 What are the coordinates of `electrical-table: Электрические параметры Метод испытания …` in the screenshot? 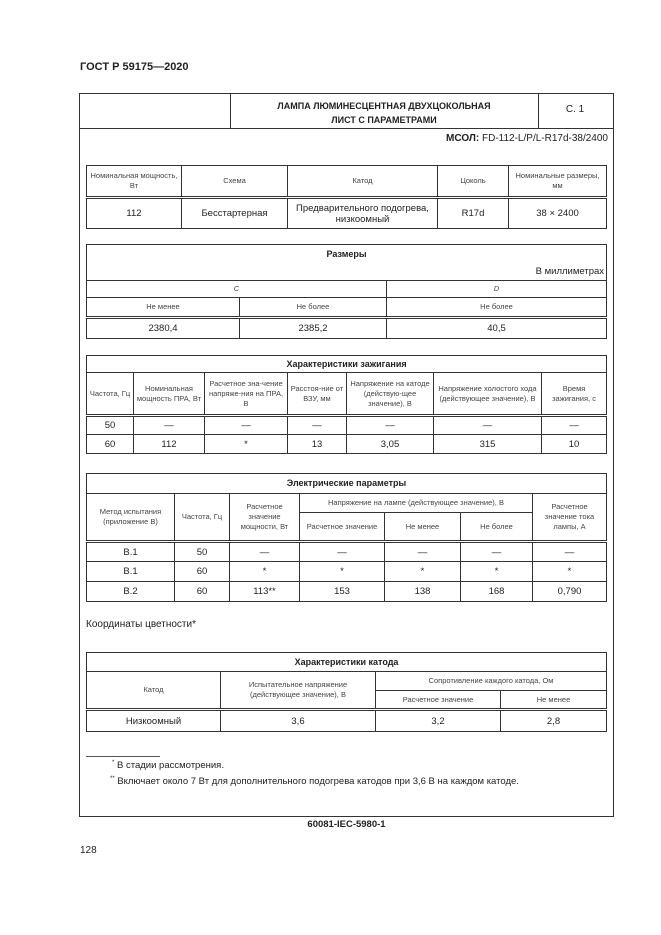 It's located at (346, 537).